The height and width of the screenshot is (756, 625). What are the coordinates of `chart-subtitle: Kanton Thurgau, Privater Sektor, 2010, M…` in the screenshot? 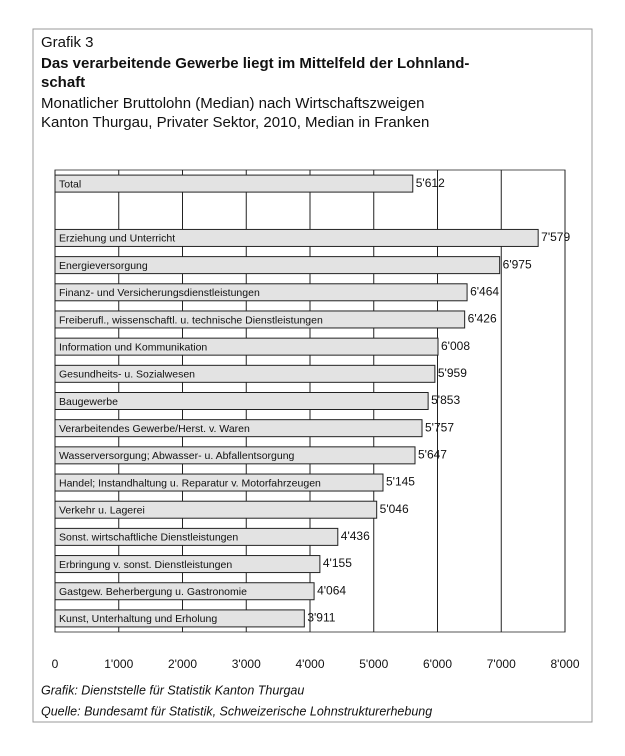 It's located at (235, 122).